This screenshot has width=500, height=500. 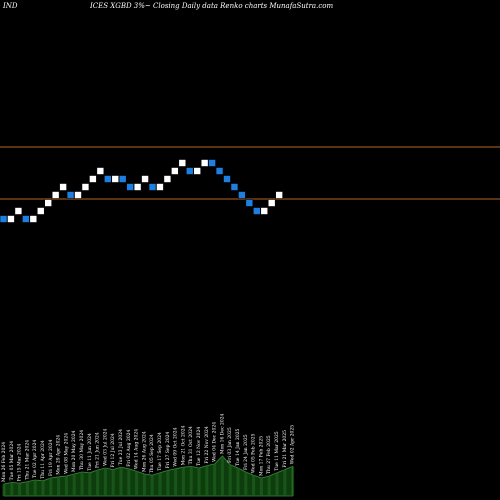 What do you see at coordinates (59, 455) in the screenshot?
I see `volume-date-label-7: Mon 29 Apr 2024` at bounding box center [59, 455].